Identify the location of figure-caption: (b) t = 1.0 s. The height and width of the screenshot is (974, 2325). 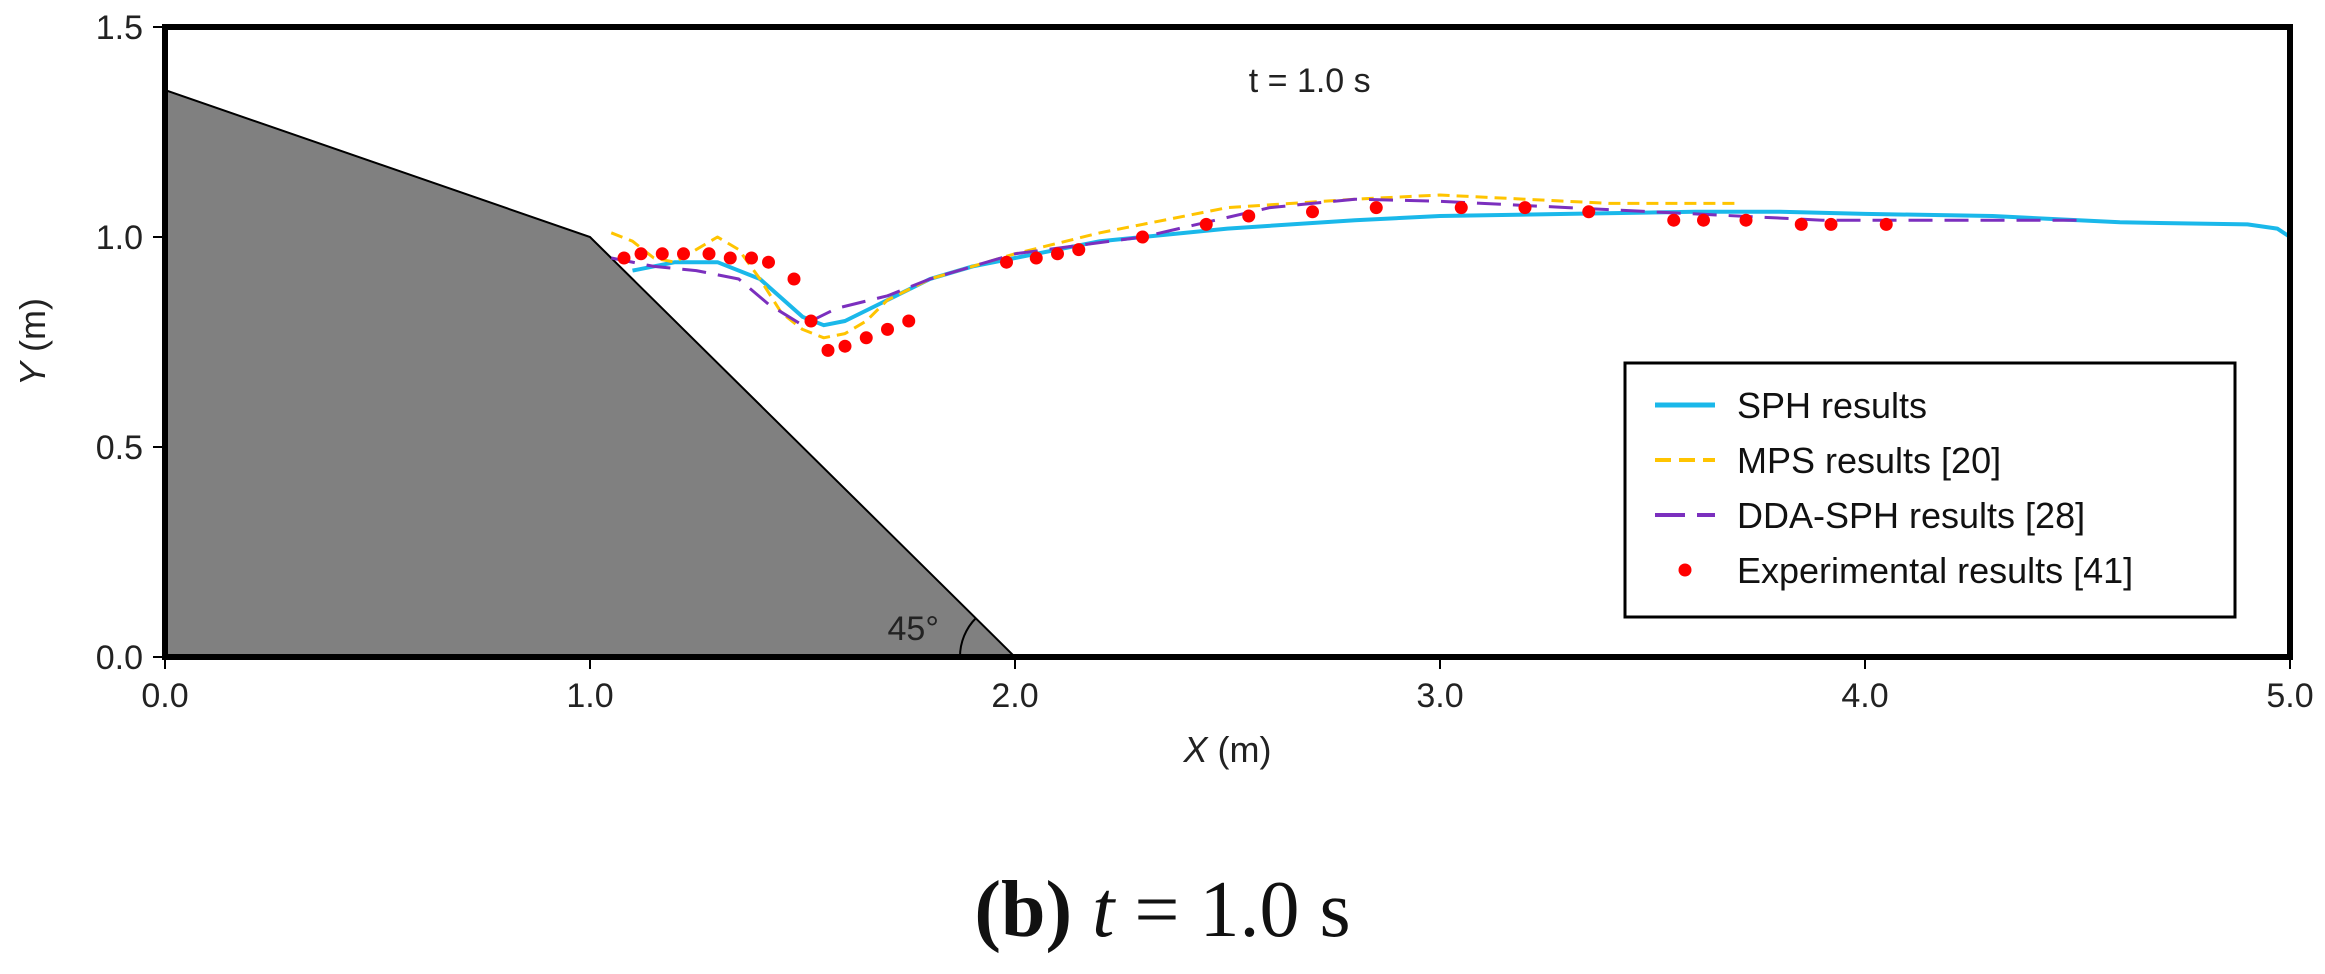
(1162, 910).